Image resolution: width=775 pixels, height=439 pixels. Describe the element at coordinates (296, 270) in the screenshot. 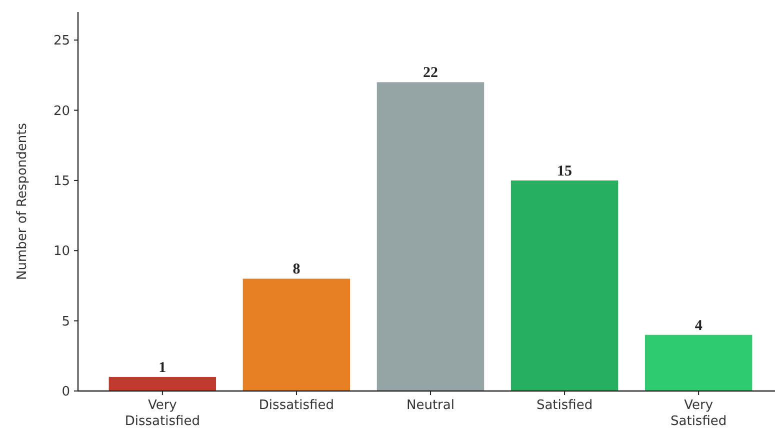

I see `data-label: 8` at that location.